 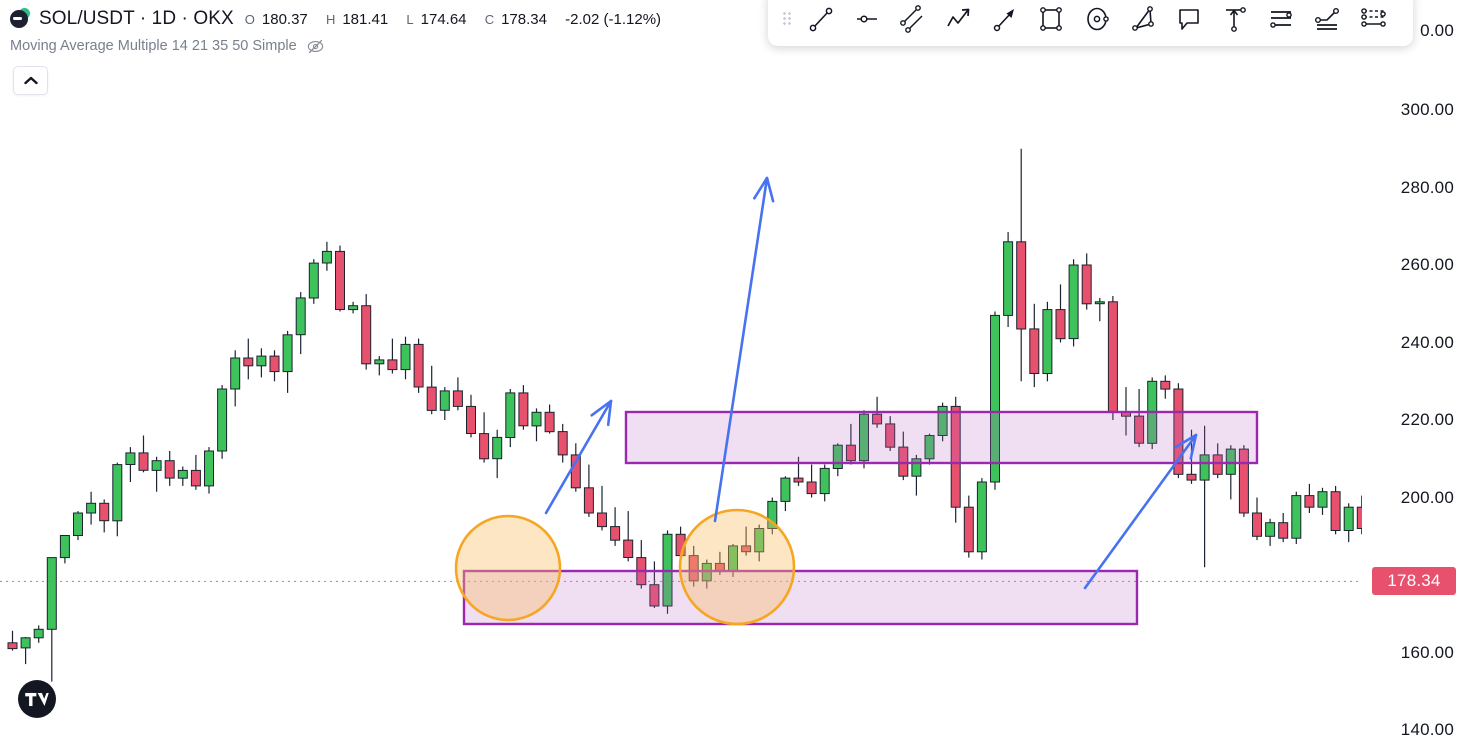 I want to click on trend-line-tool, so click(x=821, y=20).